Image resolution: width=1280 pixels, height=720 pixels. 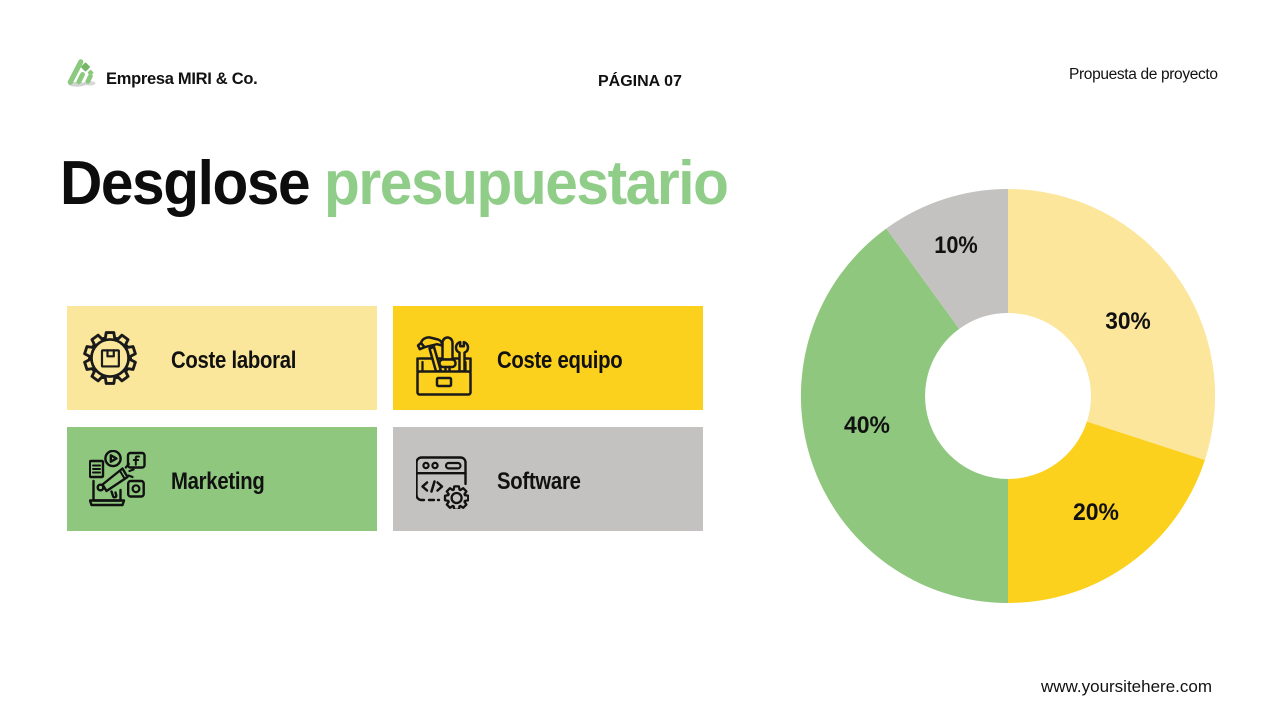 I want to click on svg-text: 20%, so click(x=1096, y=512).